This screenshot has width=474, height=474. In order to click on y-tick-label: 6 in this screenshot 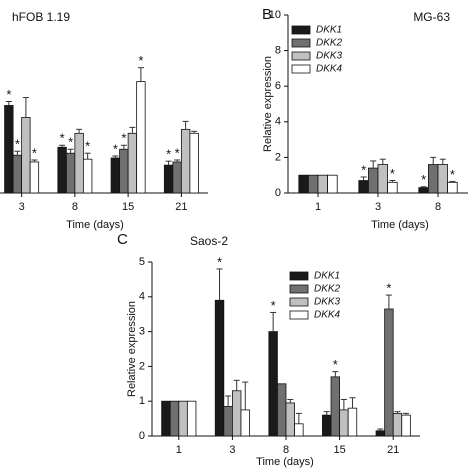, I will do `click(278, 86)`.